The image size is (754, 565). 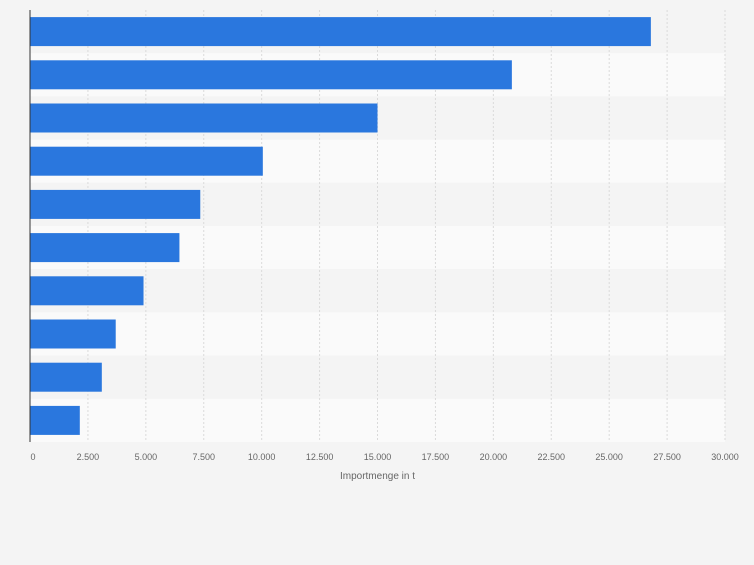 I want to click on x-tick-label: 0, so click(x=32, y=457).